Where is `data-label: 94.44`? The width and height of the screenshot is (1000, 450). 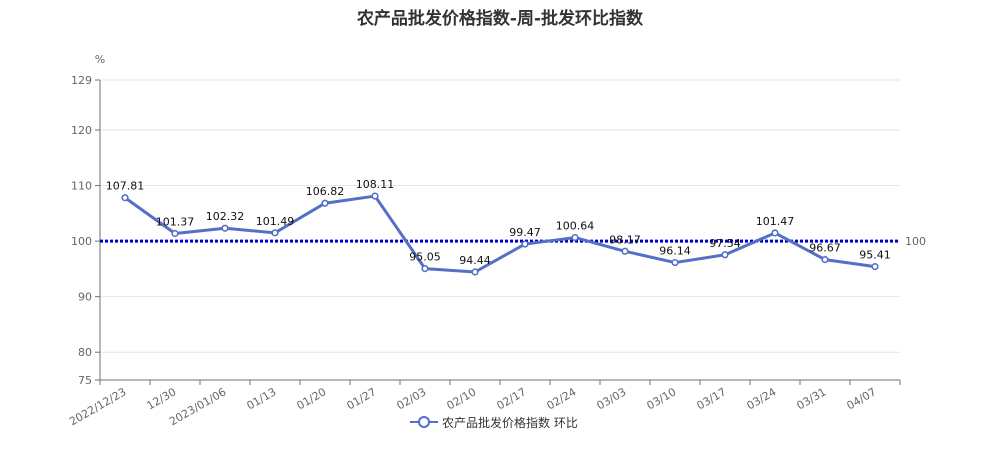 data-label: 94.44 is located at coordinates (475, 260).